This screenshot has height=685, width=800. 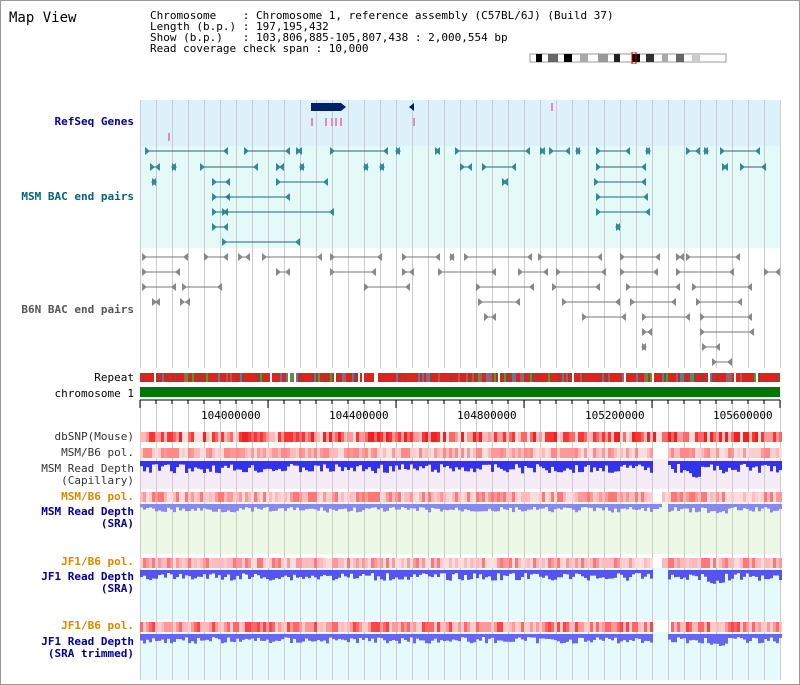 What do you see at coordinates (97, 625) in the screenshot?
I see `jf1-b6-pol-label-2: JF1/B6 pol.` at bounding box center [97, 625].